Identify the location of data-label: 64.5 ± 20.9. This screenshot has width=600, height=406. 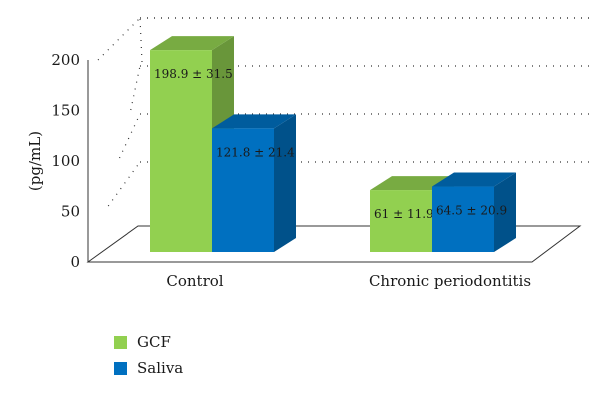
(471, 211).